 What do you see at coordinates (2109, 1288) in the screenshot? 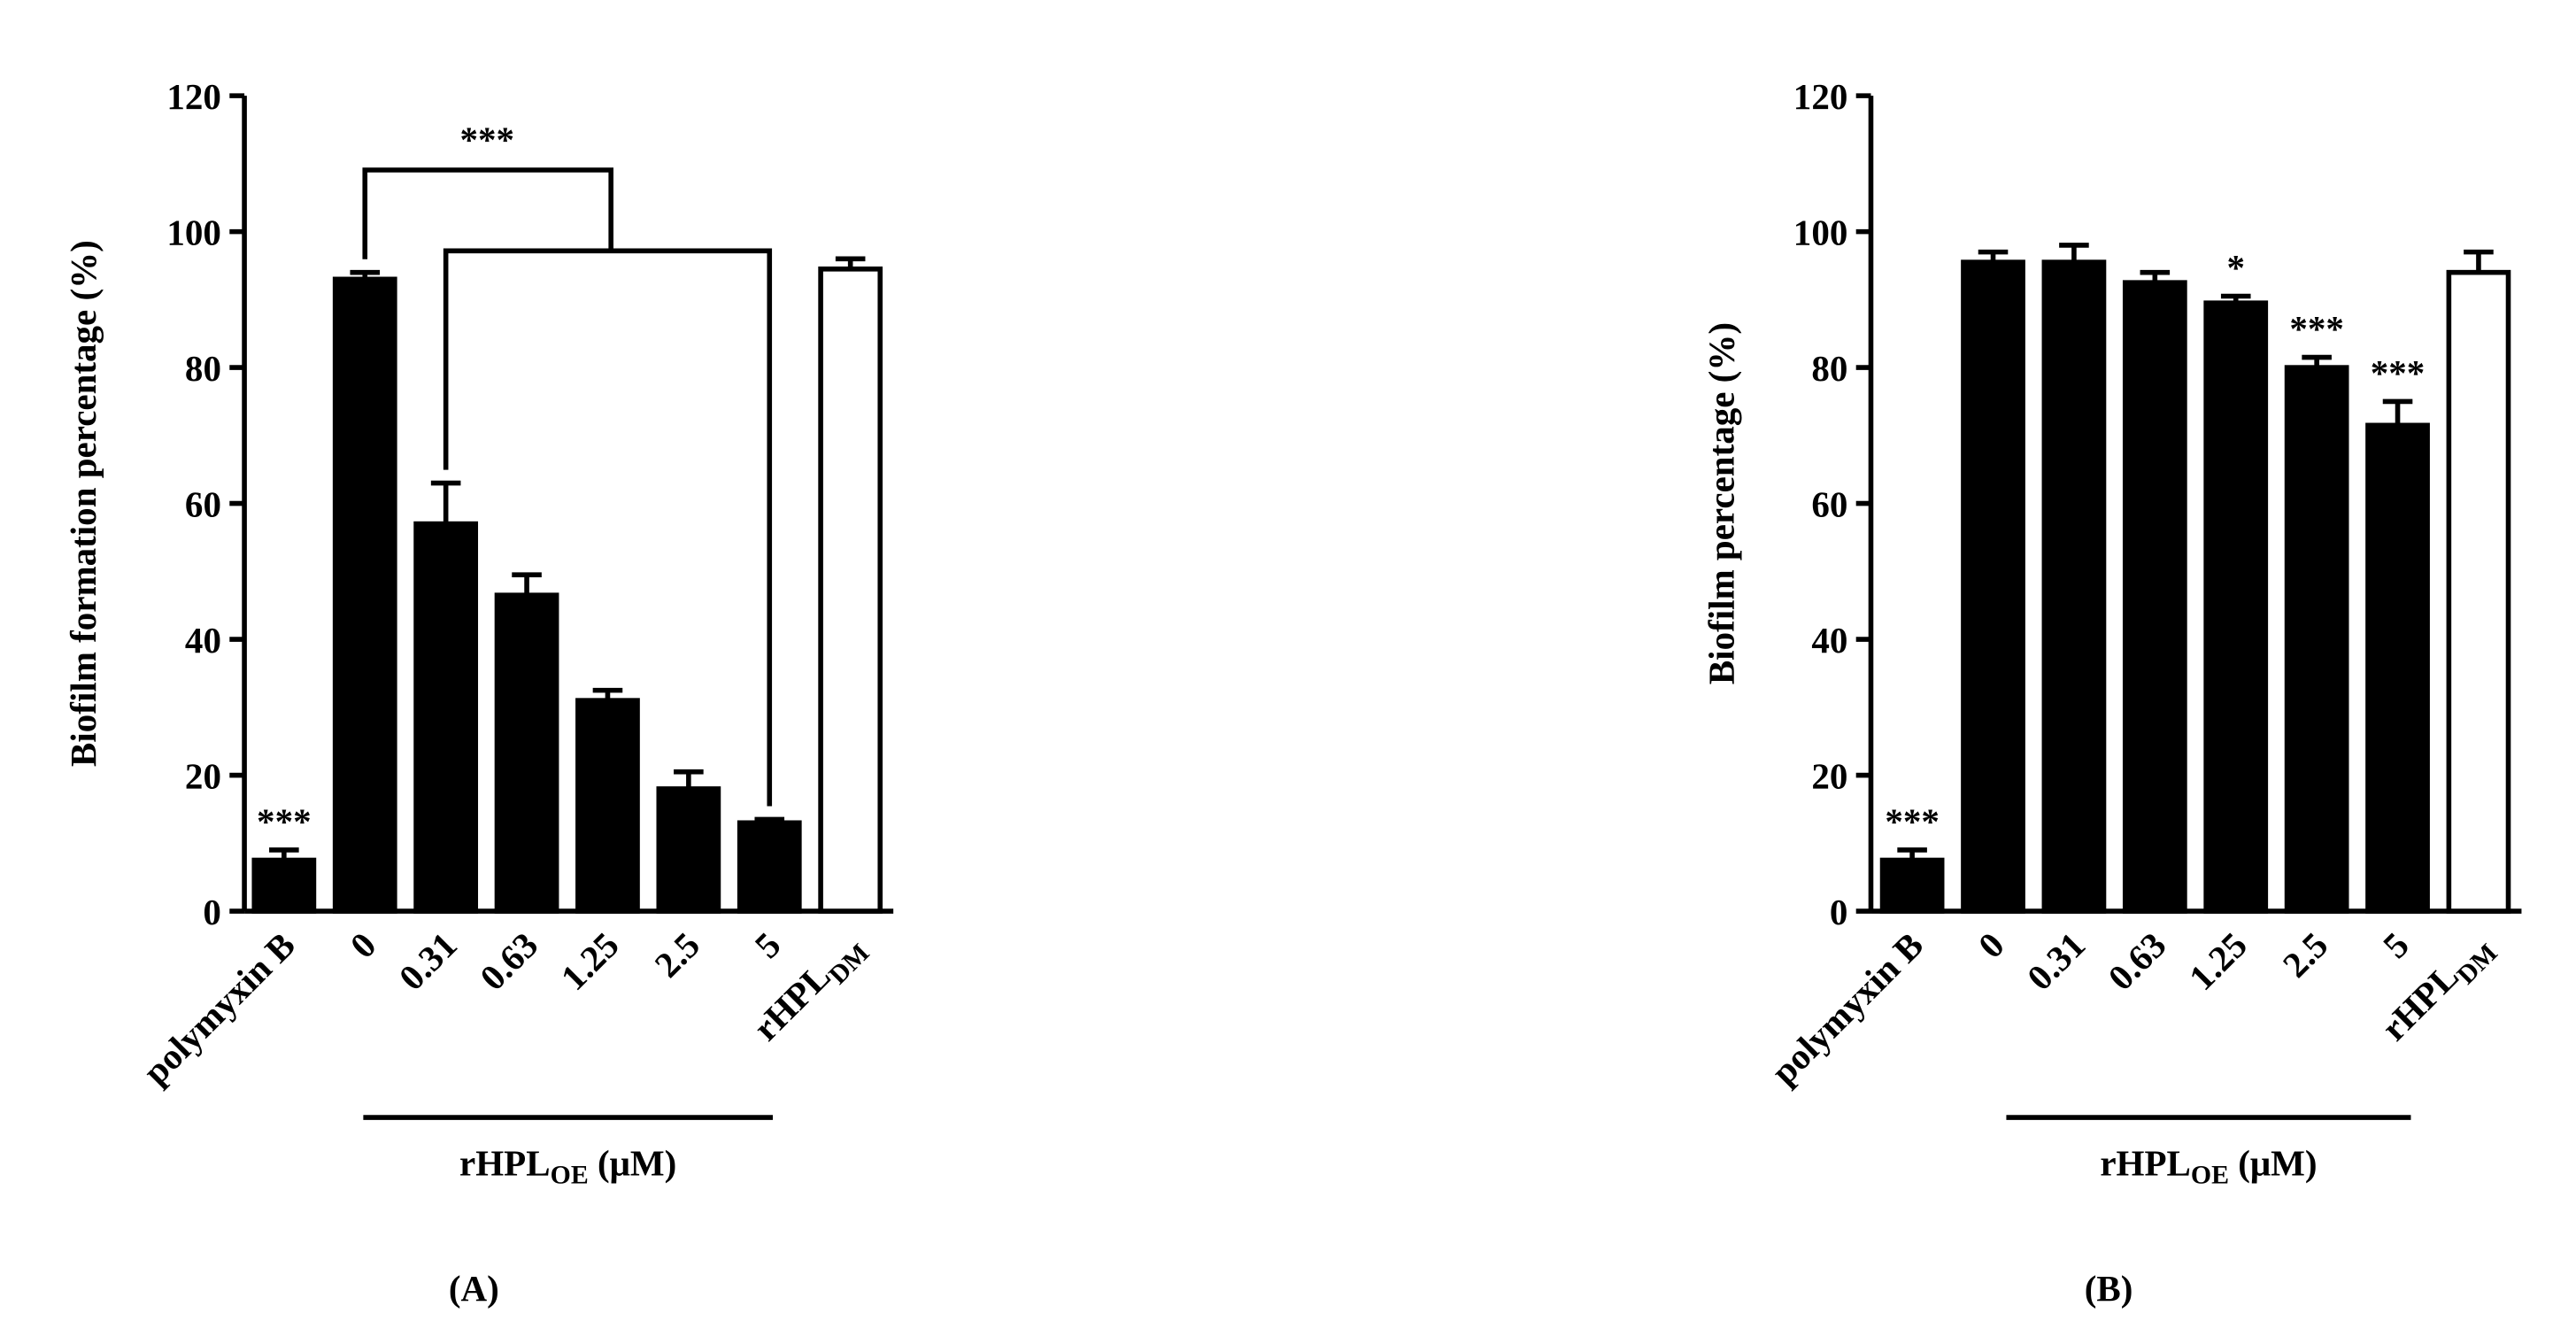
I see `panel-label: (B)` at bounding box center [2109, 1288].